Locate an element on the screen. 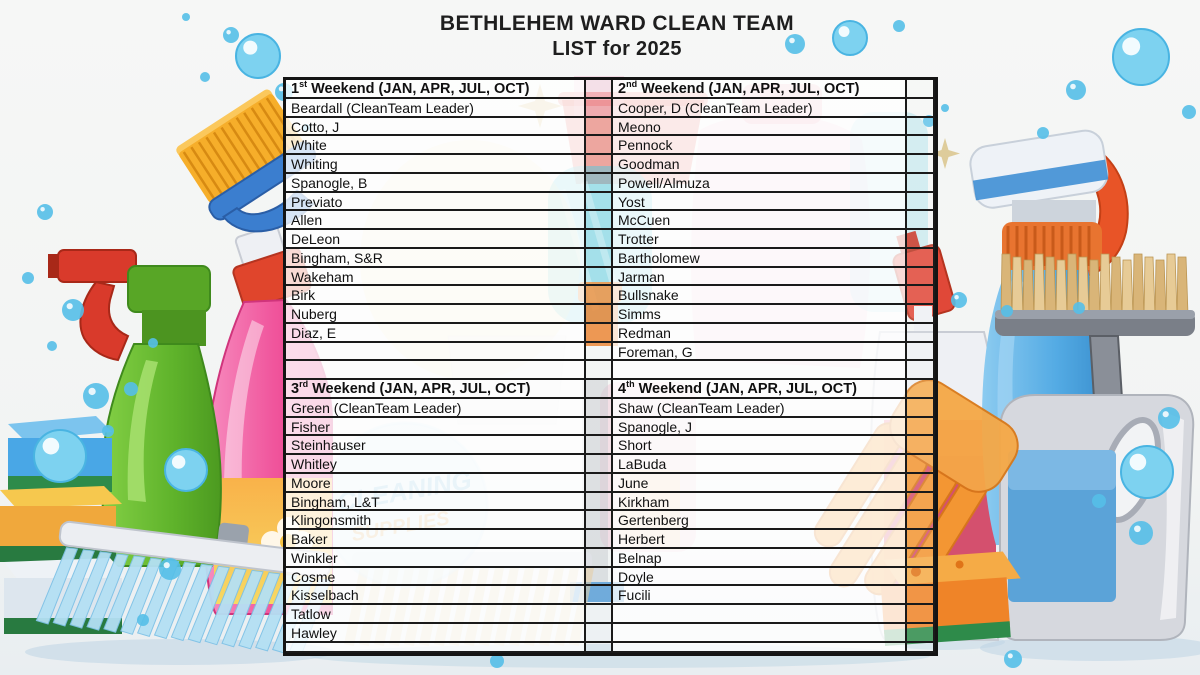 The image size is (1200, 675). team-member-cell: Pennock is located at coordinates (760, 145).